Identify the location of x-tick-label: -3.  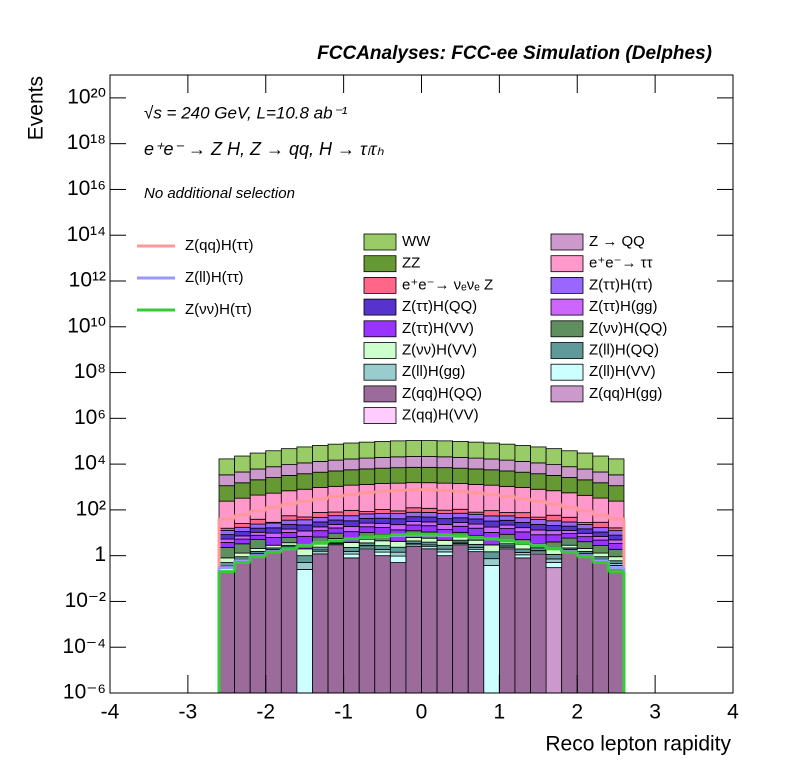
(188, 712).